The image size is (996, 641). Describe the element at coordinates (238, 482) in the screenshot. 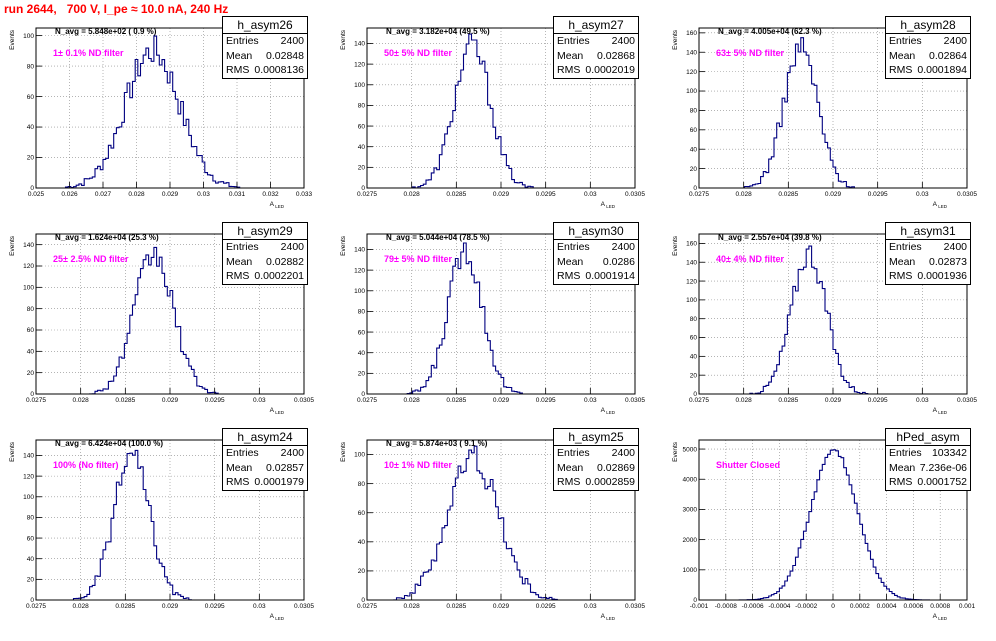

I see `stats-key: RMS` at that location.